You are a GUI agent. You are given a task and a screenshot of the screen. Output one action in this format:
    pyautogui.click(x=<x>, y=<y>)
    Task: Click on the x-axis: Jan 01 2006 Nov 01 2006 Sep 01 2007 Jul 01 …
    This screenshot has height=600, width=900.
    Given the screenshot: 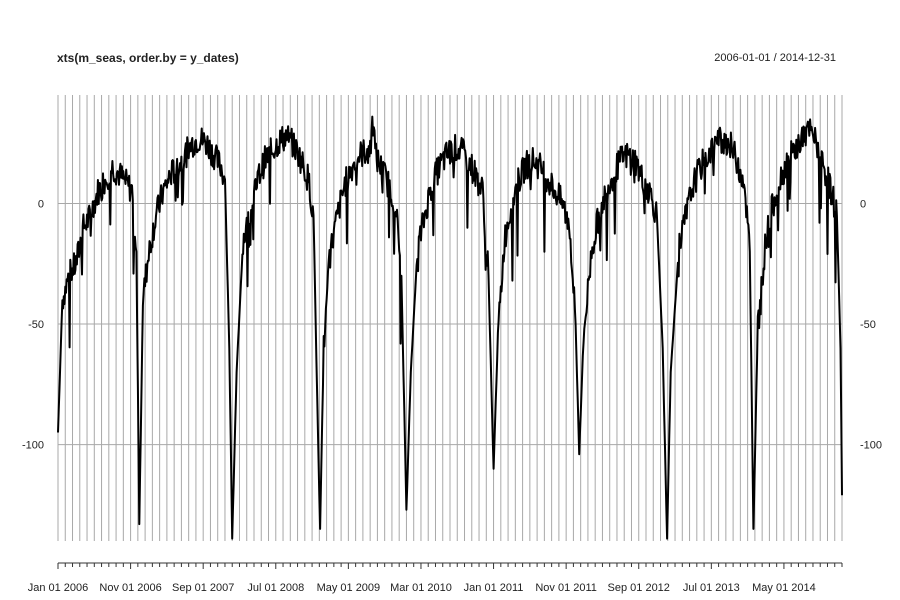 What is the action you would take?
    pyautogui.click(x=435, y=578)
    